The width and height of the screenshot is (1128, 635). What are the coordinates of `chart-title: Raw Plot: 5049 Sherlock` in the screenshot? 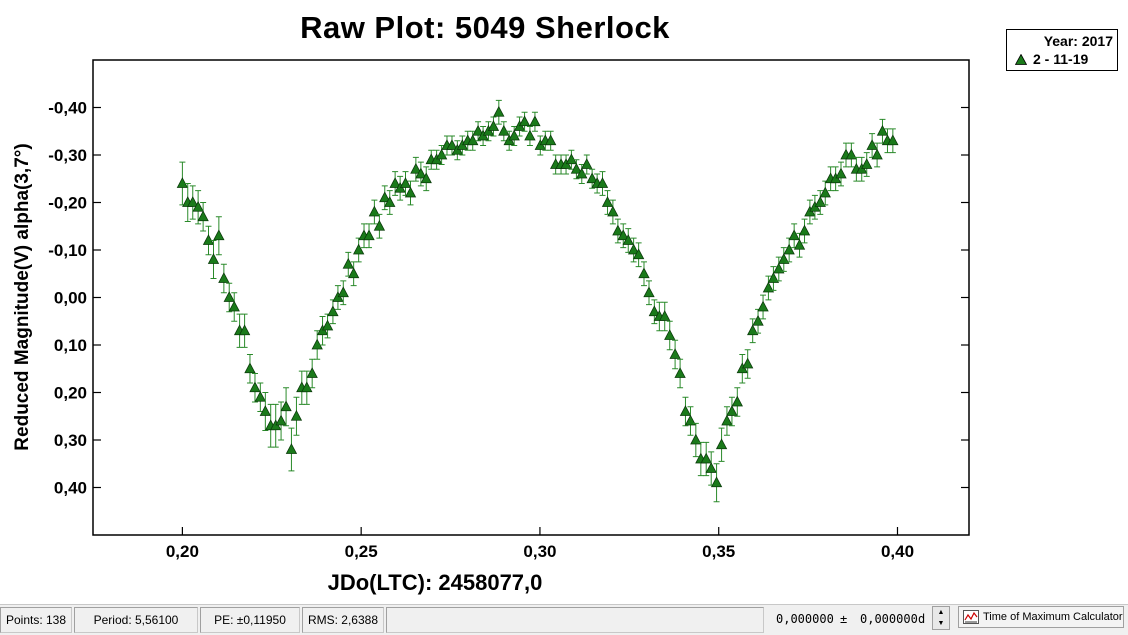 It's located at (485, 27).